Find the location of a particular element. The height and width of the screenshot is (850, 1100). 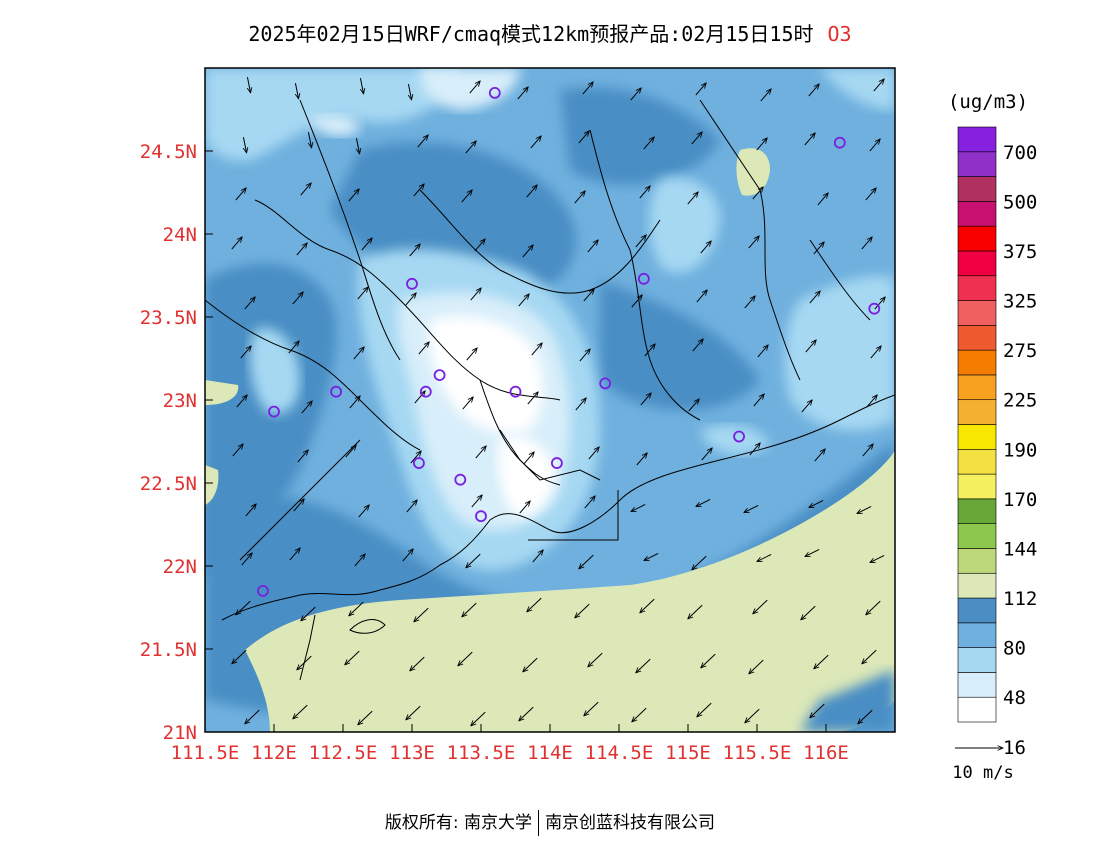

y-tick-label: 21N is located at coordinates (180, 733).